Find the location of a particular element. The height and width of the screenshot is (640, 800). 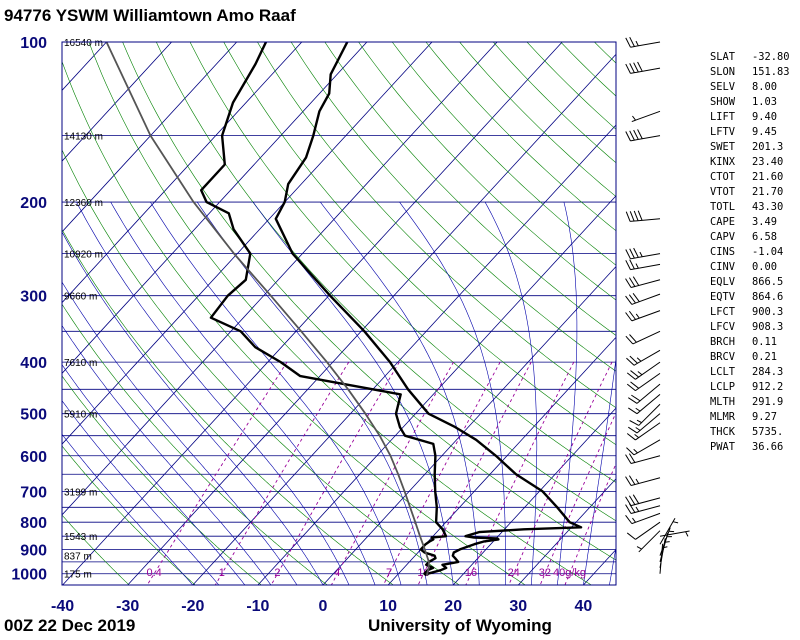

index-value: 912.2 is located at coordinates (768, 387).